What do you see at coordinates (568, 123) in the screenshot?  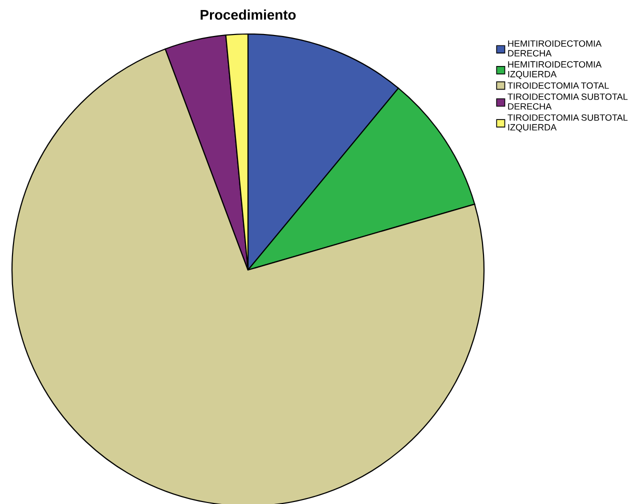 I see `legend-label: TIROIDECTOMIA SUBTOTAL IZQUIERDA` at bounding box center [568, 123].